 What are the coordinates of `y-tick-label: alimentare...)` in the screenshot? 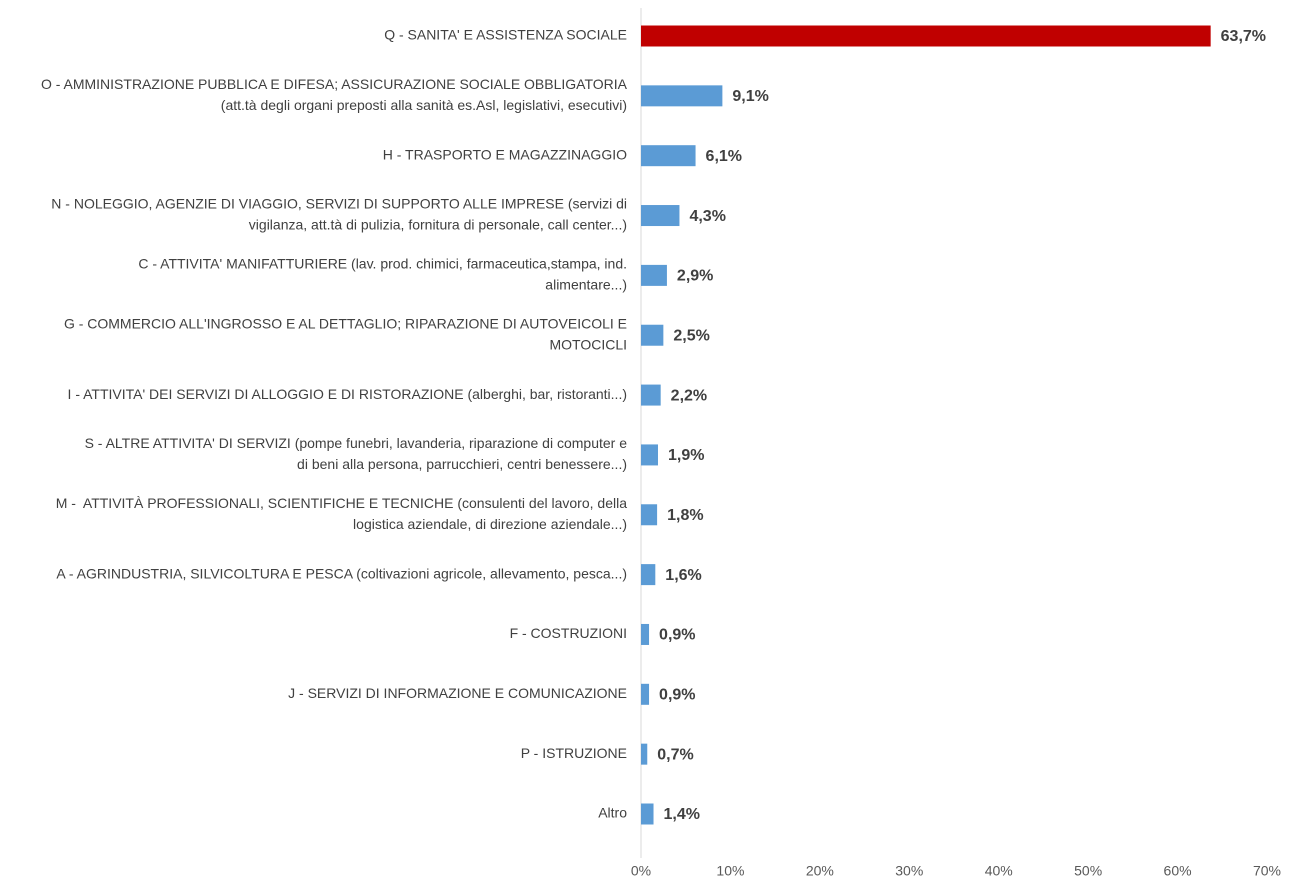 It's located at (586, 285).